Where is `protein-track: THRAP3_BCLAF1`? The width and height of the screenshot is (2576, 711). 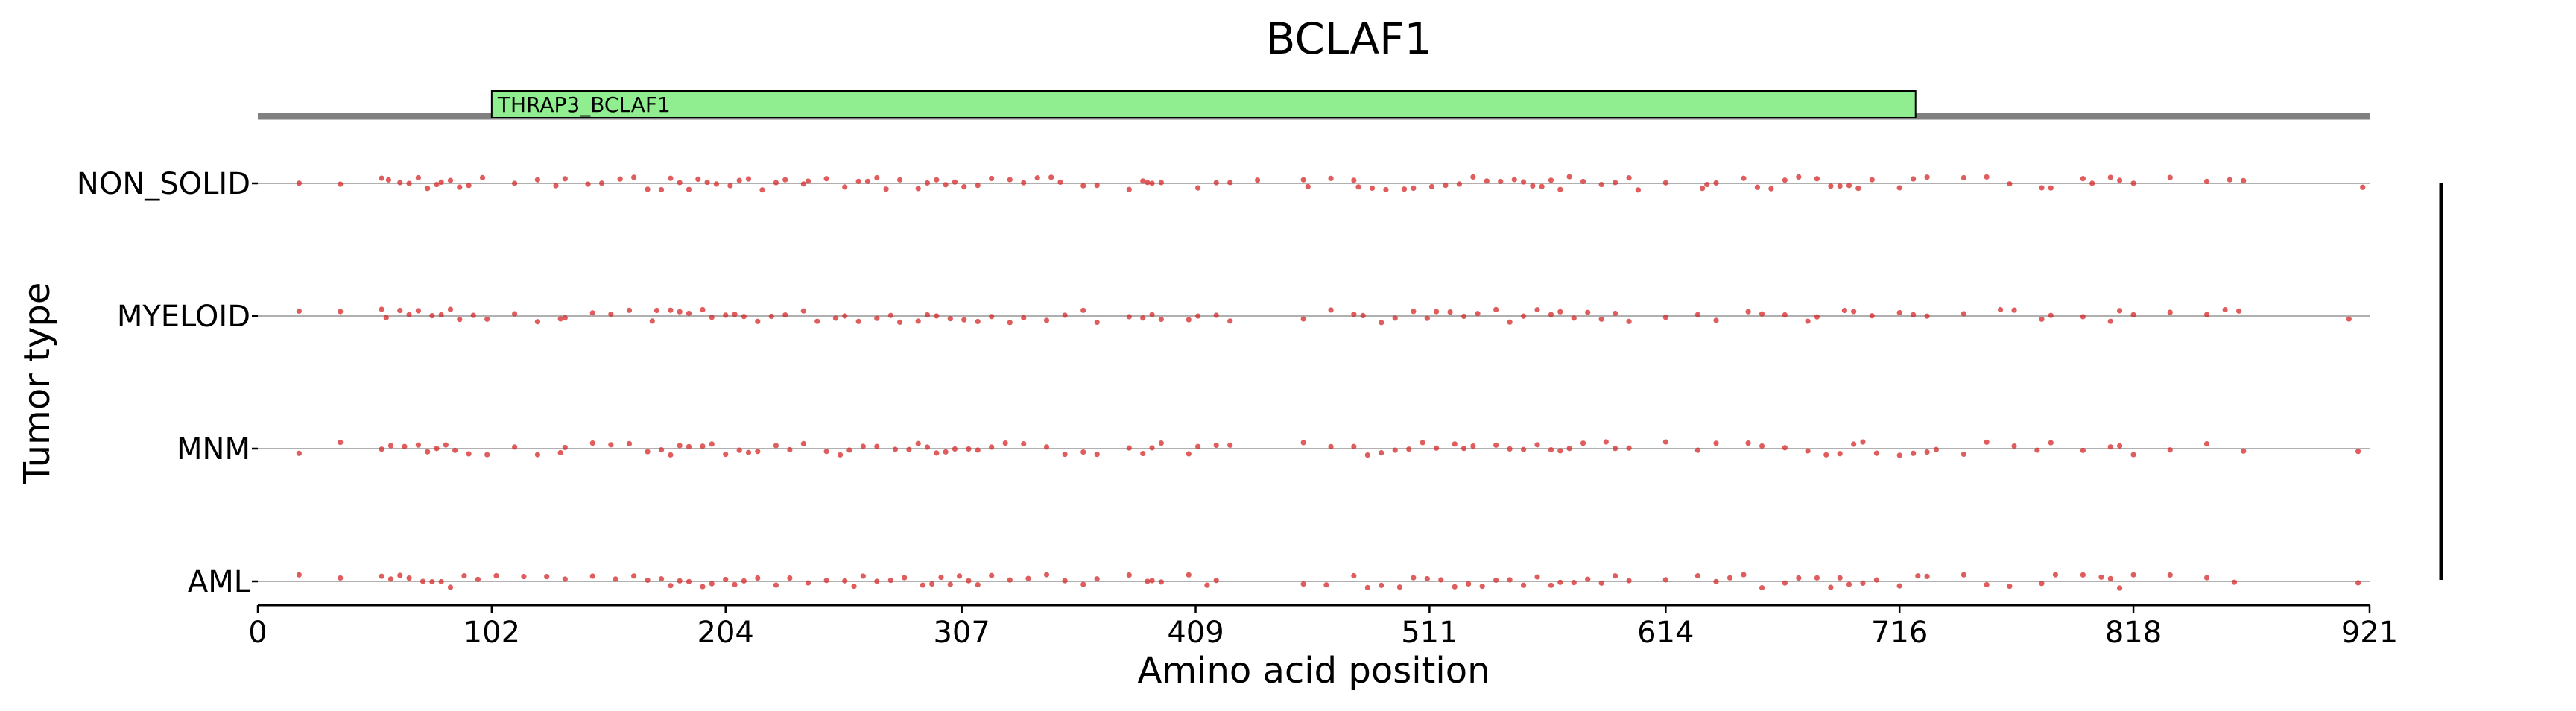 protein-track: THRAP3_BCLAF1 is located at coordinates (1314, 105).